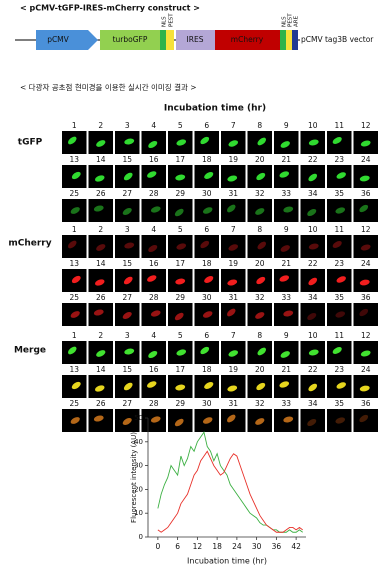 The height and width of the screenshot is (572, 392). Describe the element at coordinates (217, 546) in the screenshot. I see `x-tick-label: 18` at that location.